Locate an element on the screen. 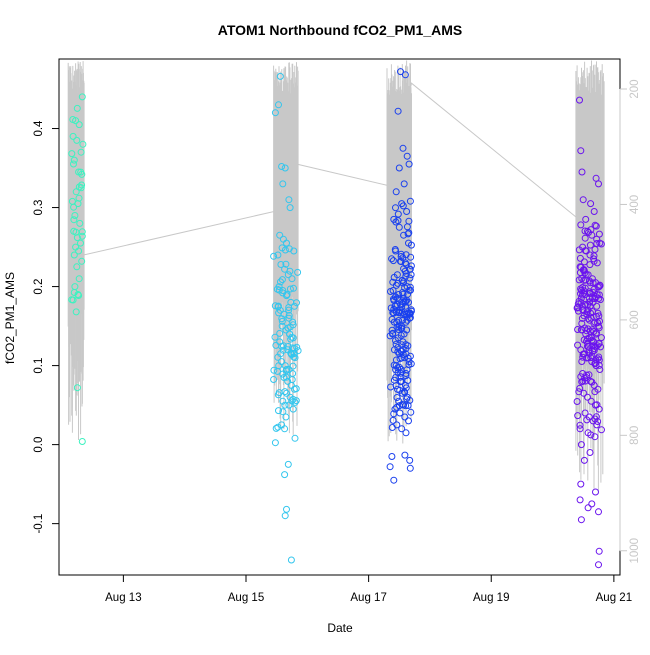 This screenshot has height=655, width=650. y-axis: -0.1 0.0 0.1 0.2 0.3 0.4 is located at coordinates (46, 327).